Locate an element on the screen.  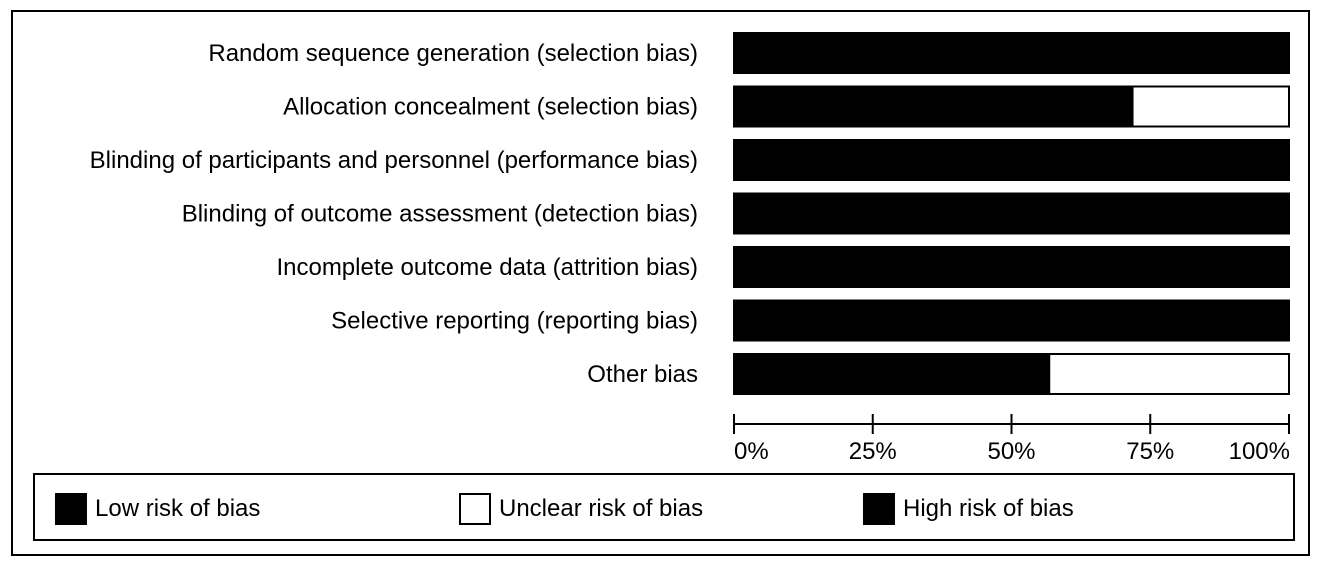
x-tick-label-1: 25% is located at coordinates (873, 451).